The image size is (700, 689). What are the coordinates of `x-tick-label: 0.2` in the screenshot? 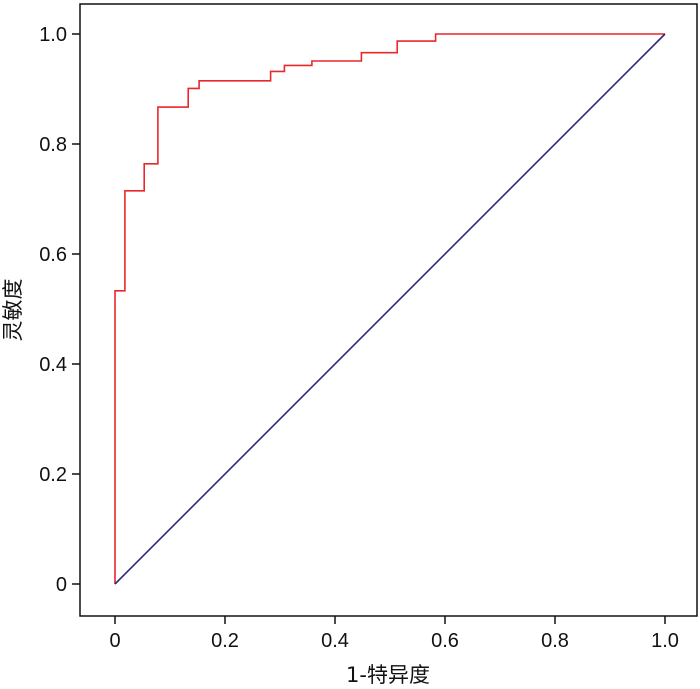 It's located at (225, 641).